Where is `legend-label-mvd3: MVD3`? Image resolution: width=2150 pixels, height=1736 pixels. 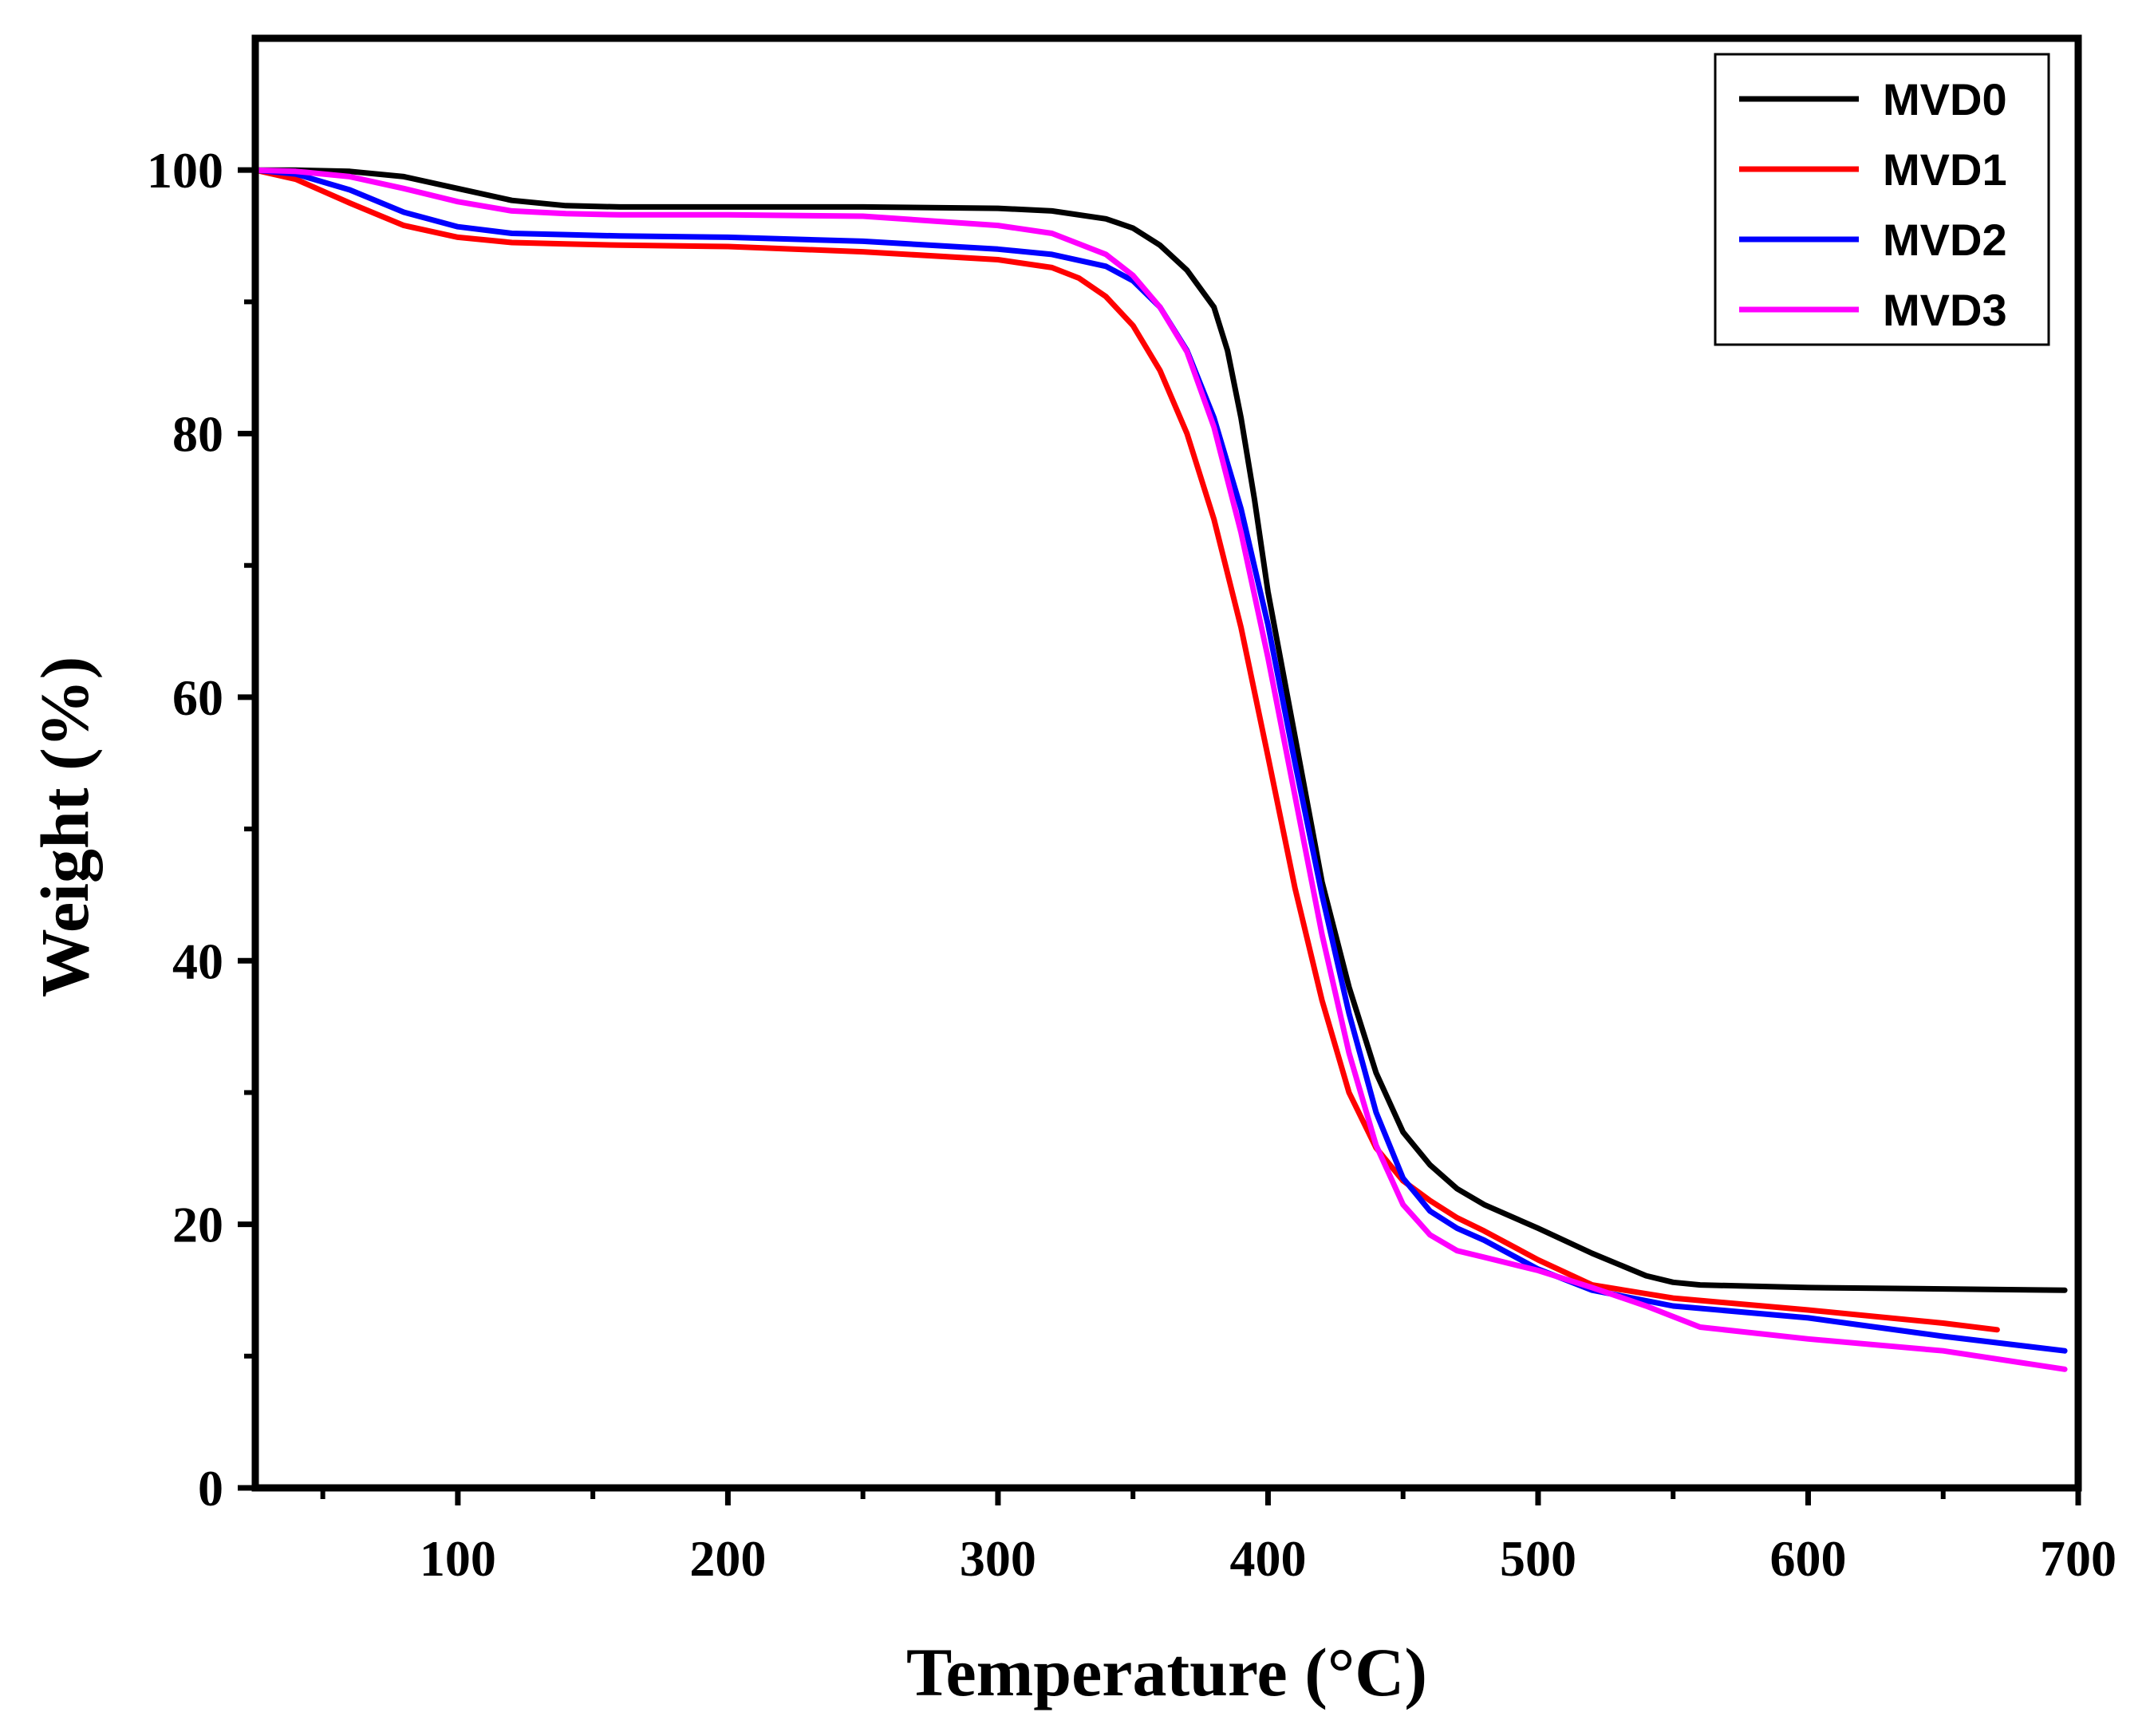 legend-label-mvd3: MVD3 is located at coordinates (1945, 310).